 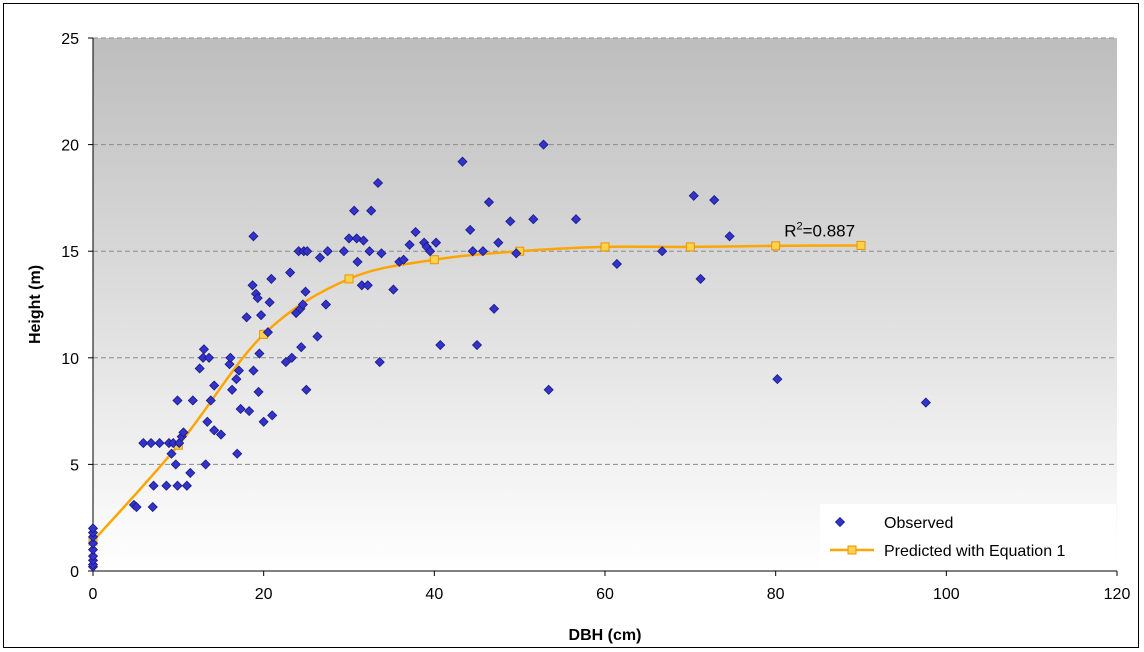 What do you see at coordinates (74, 465) in the screenshot?
I see `y-tick-label: 5` at bounding box center [74, 465].